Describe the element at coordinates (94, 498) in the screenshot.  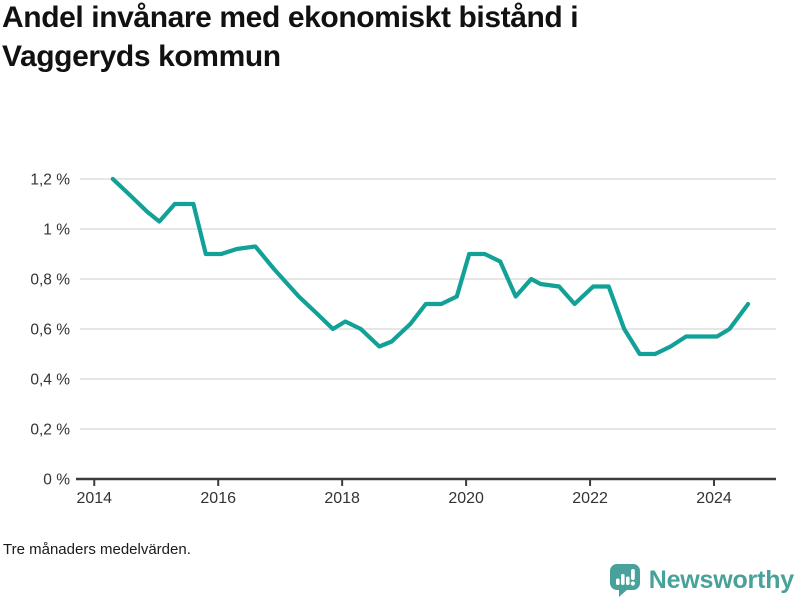
I see `x-tick-label: 2014` at that location.